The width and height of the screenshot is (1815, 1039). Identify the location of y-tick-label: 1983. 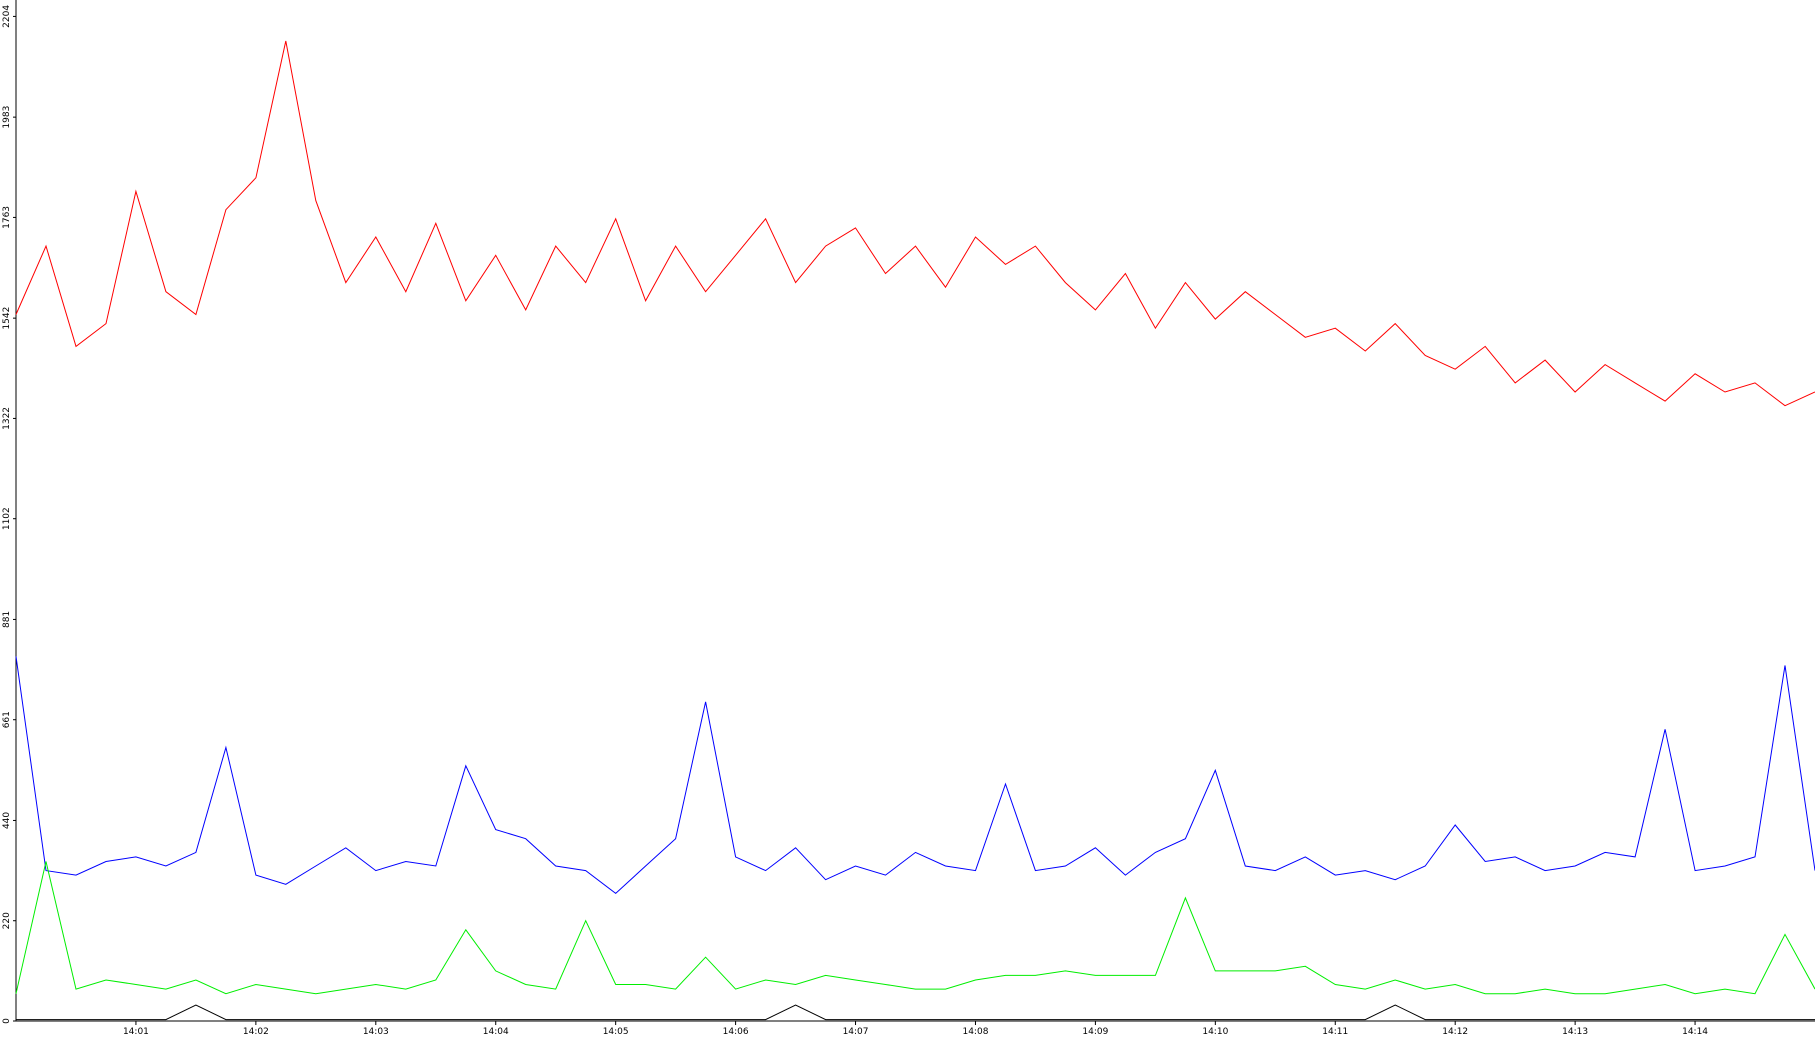
(7, 117).